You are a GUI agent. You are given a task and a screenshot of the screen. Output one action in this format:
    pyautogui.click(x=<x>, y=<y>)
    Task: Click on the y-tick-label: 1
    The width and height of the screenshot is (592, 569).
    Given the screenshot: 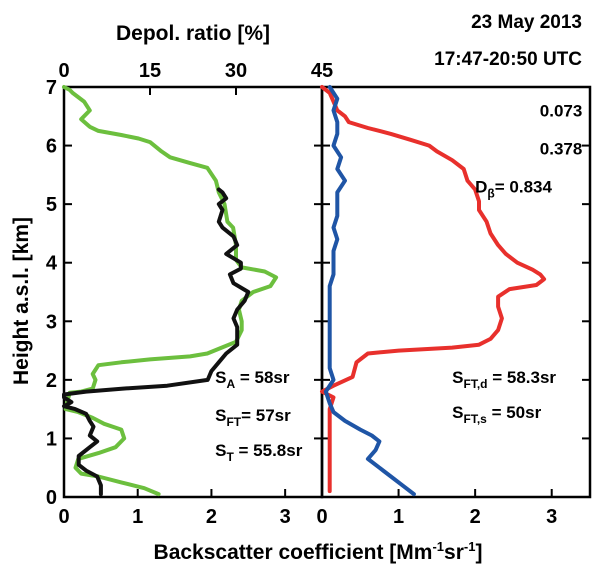 What is the action you would take?
    pyautogui.click(x=51, y=439)
    